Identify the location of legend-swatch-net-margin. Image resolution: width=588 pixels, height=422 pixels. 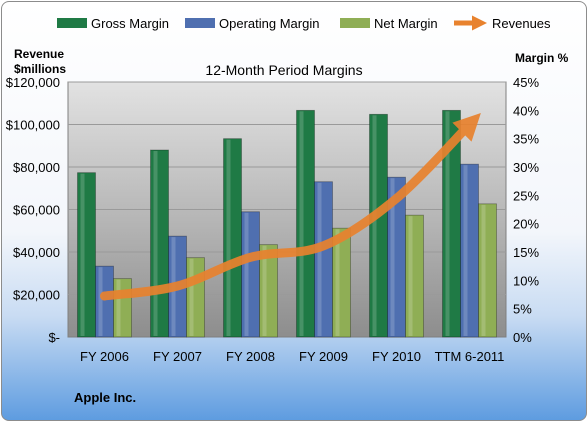
(355, 23).